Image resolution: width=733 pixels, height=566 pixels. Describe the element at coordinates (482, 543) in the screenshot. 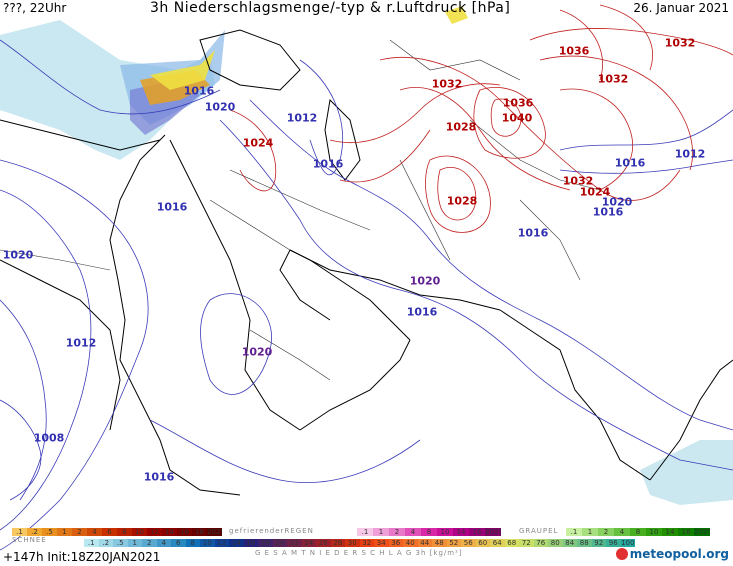

I see `legend-swatch: 60` at that location.